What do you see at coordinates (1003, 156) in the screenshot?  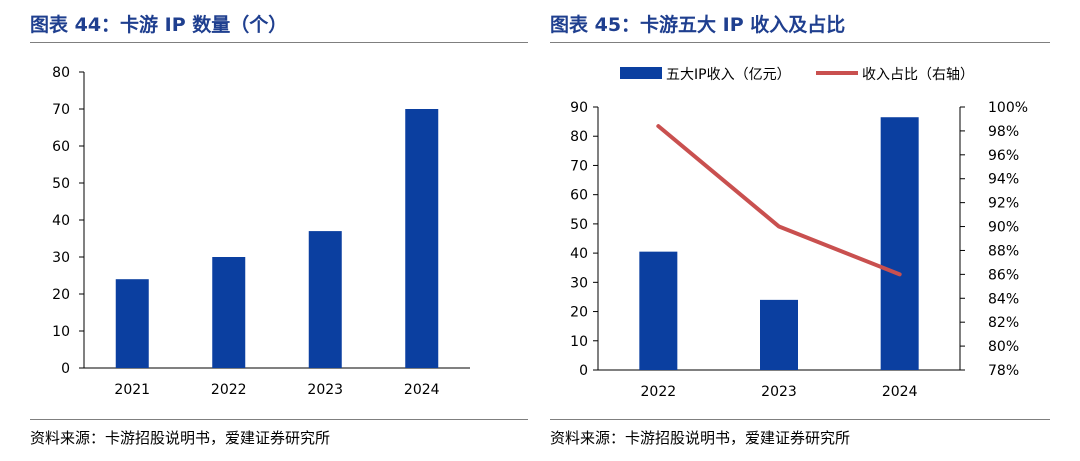 I see `y2-tick-label: 96%` at bounding box center [1003, 156].